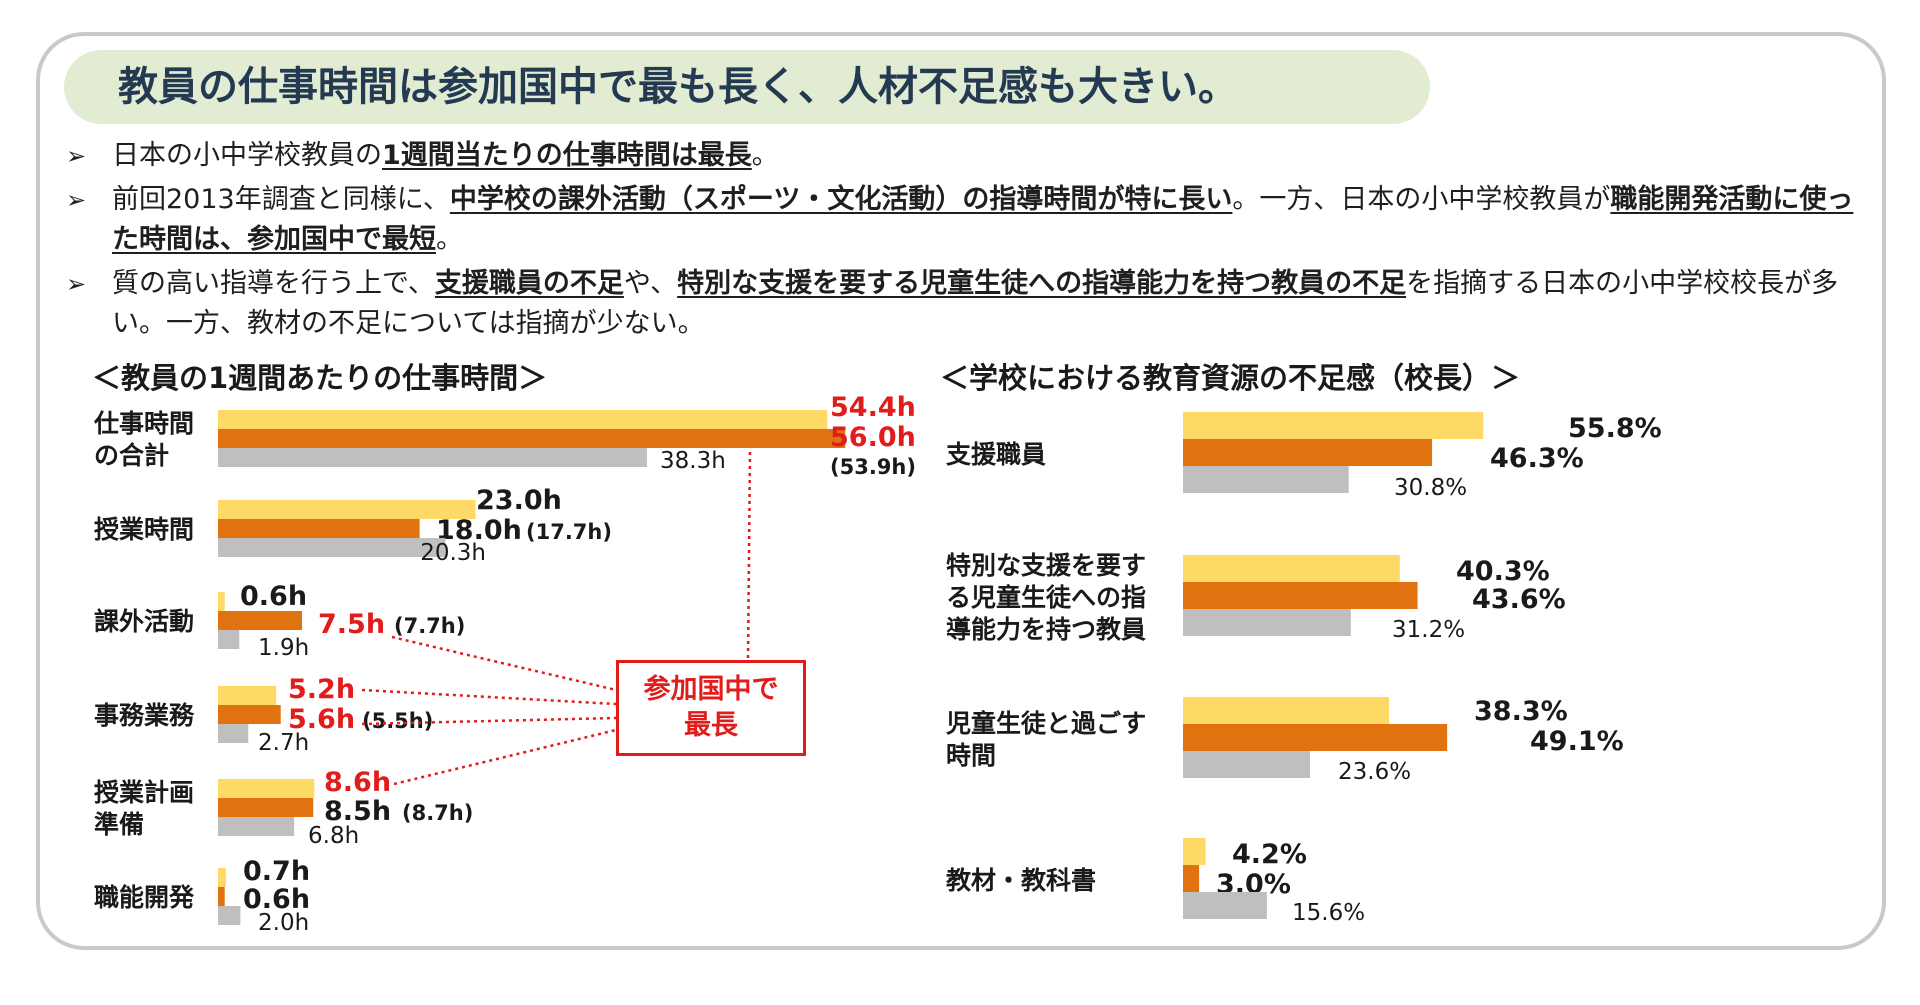 This screenshot has height=1005, width=1920. I want to click on data-label: 30.8%, so click(1430, 488).